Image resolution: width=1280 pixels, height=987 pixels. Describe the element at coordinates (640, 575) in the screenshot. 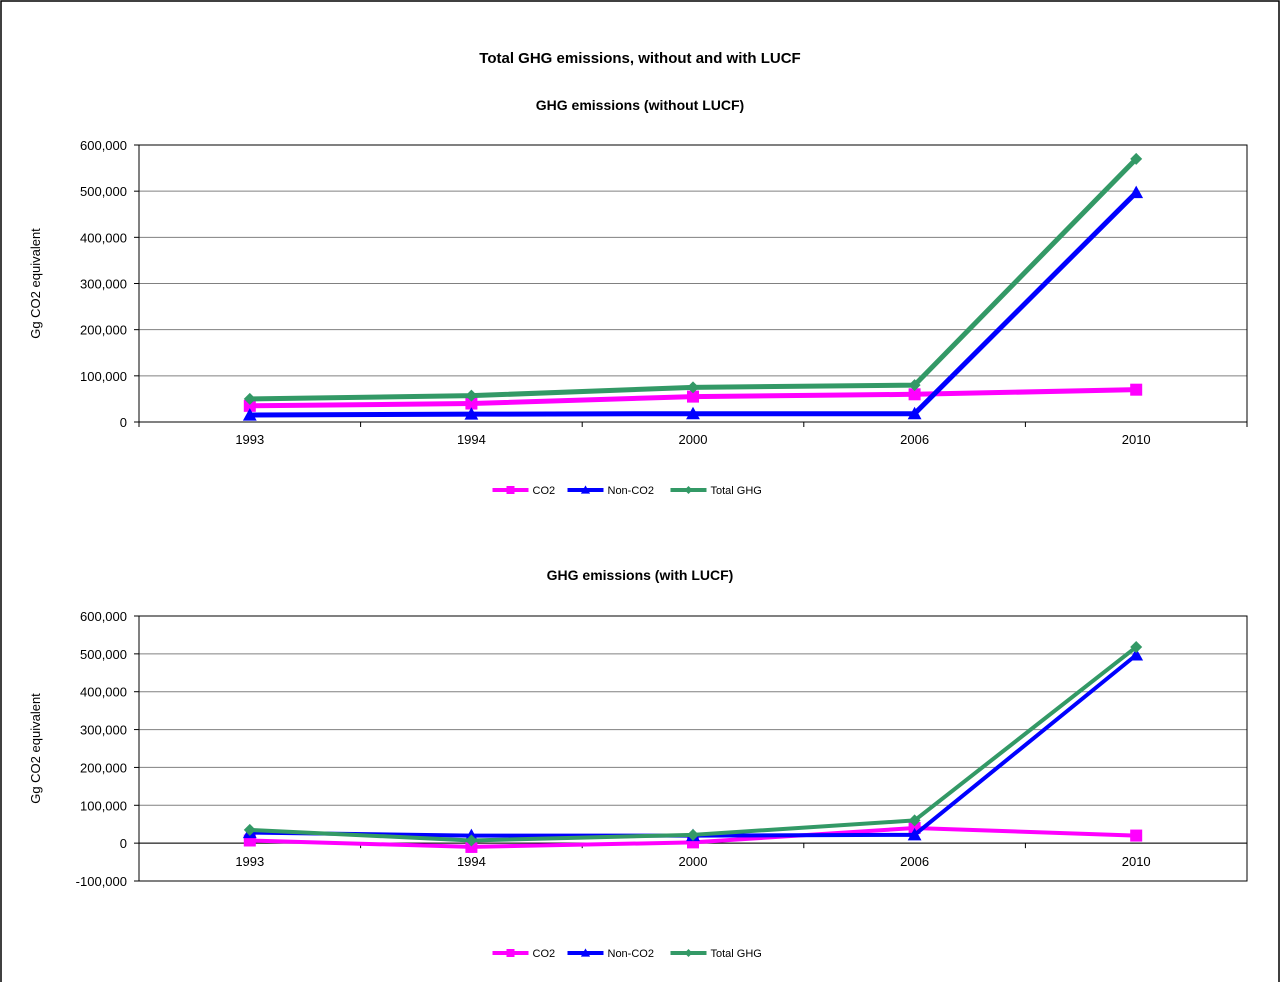

I see `chart-title: GHG emissions (with LUCF)` at that location.